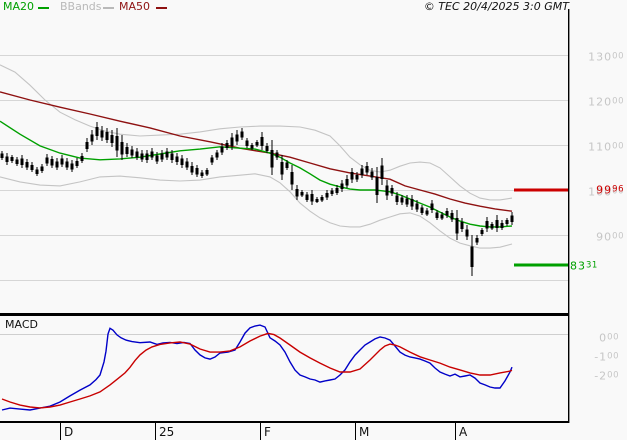 The height and width of the screenshot is (440, 627). What do you see at coordinates (355, 430) in the screenshot?
I see `month-tick-M` at bounding box center [355, 430].